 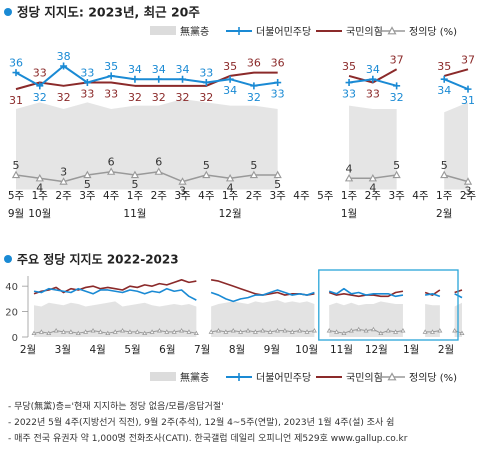 What do you see at coordinates (283, 32) in the screenshot?
I see `chart1-legend-label-democratic: 더불어민주당` at bounding box center [283, 32].